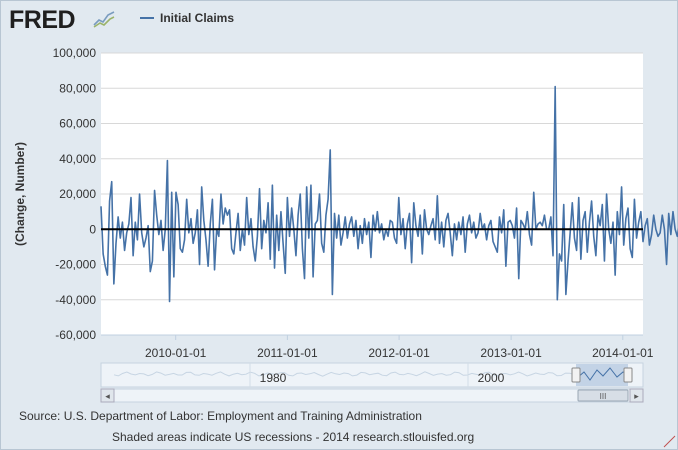 The width and height of the screenshot is (678, 450). I want to click on y-tick-label: 100,000, so click(75, 53).